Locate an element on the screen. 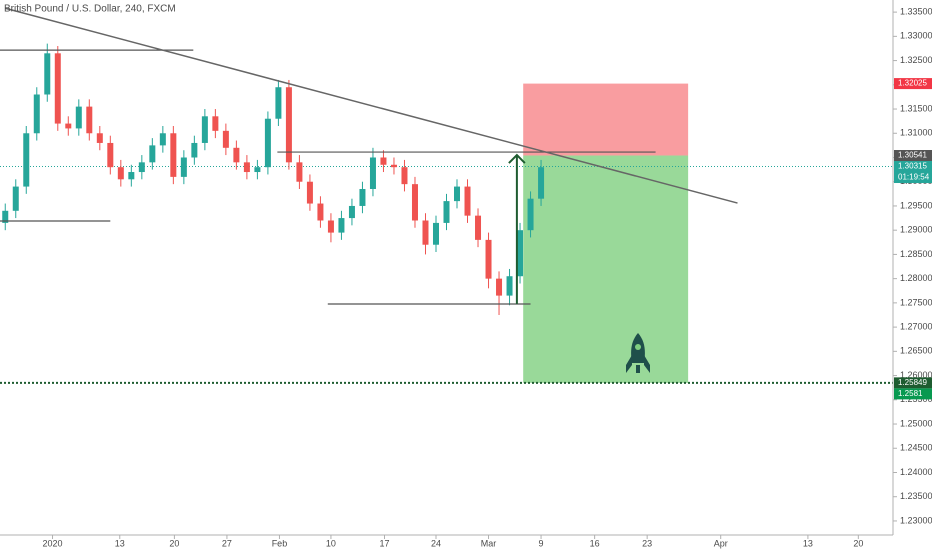 The width and height of the screenshot is (932, 550). x-tick-label: 17 is located at coordinates (385, 543).